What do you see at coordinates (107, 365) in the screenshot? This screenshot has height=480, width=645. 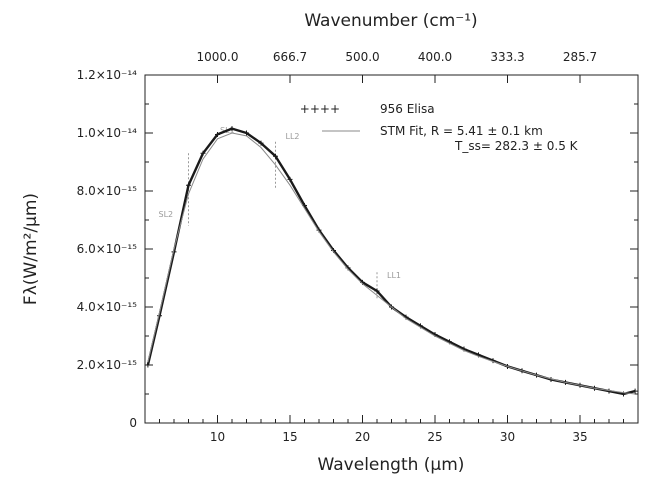 I see `y-tick-label: 2.0×10⁻¹⁵` at bounding box center [107, 365].